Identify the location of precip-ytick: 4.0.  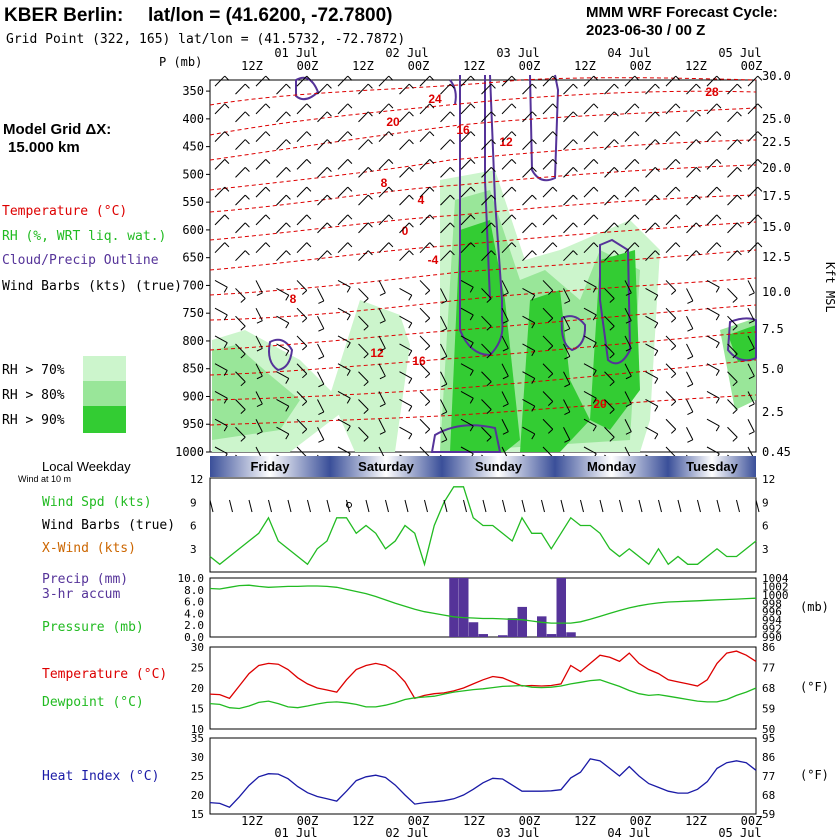
(194, 613).